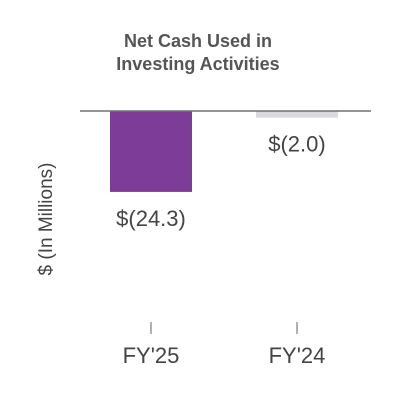 The image size is (400, 400). Describe the element at coordinates (198, 41) in the screenshot. I see `chart-title-line-1: Net Cash Used in` at that location.